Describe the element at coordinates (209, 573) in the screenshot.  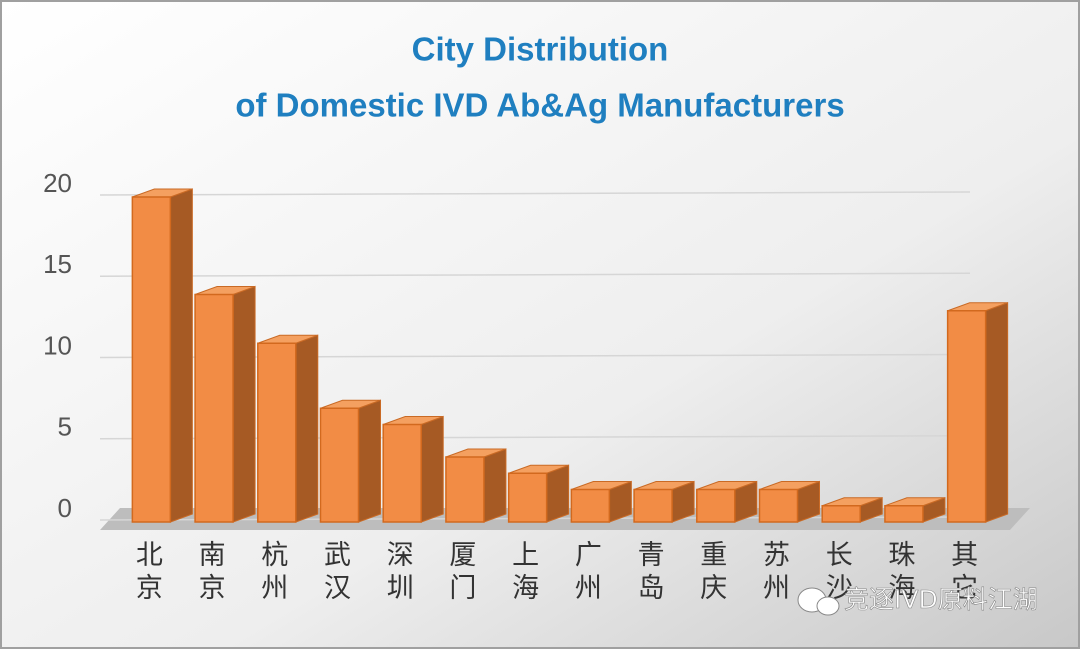
I see `x-tick-label: 南京` at that location.